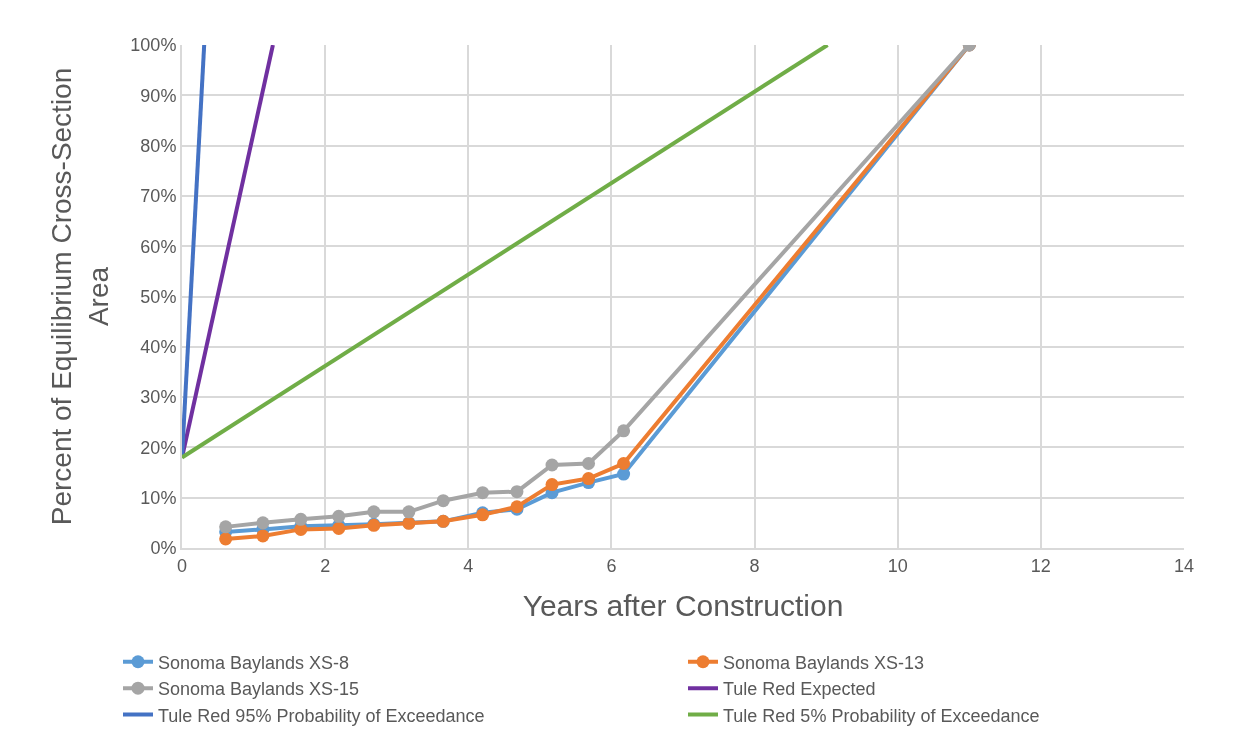  Describe the element at coordinates (325, 565) in the screenshot. I see `x-tick-label: 2` at that location.